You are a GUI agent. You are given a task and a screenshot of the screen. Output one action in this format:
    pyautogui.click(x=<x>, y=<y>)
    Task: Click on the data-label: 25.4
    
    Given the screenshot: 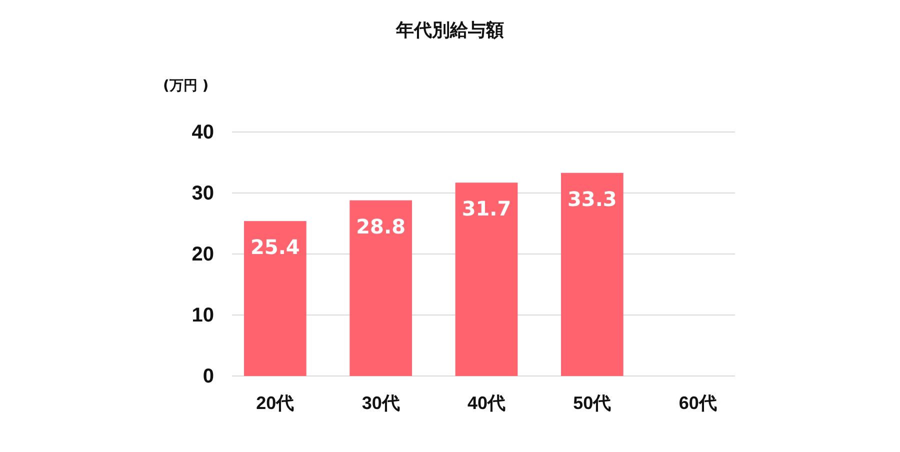 What is the action you would take?
    pyautogui.click(x=275, y=247)
    